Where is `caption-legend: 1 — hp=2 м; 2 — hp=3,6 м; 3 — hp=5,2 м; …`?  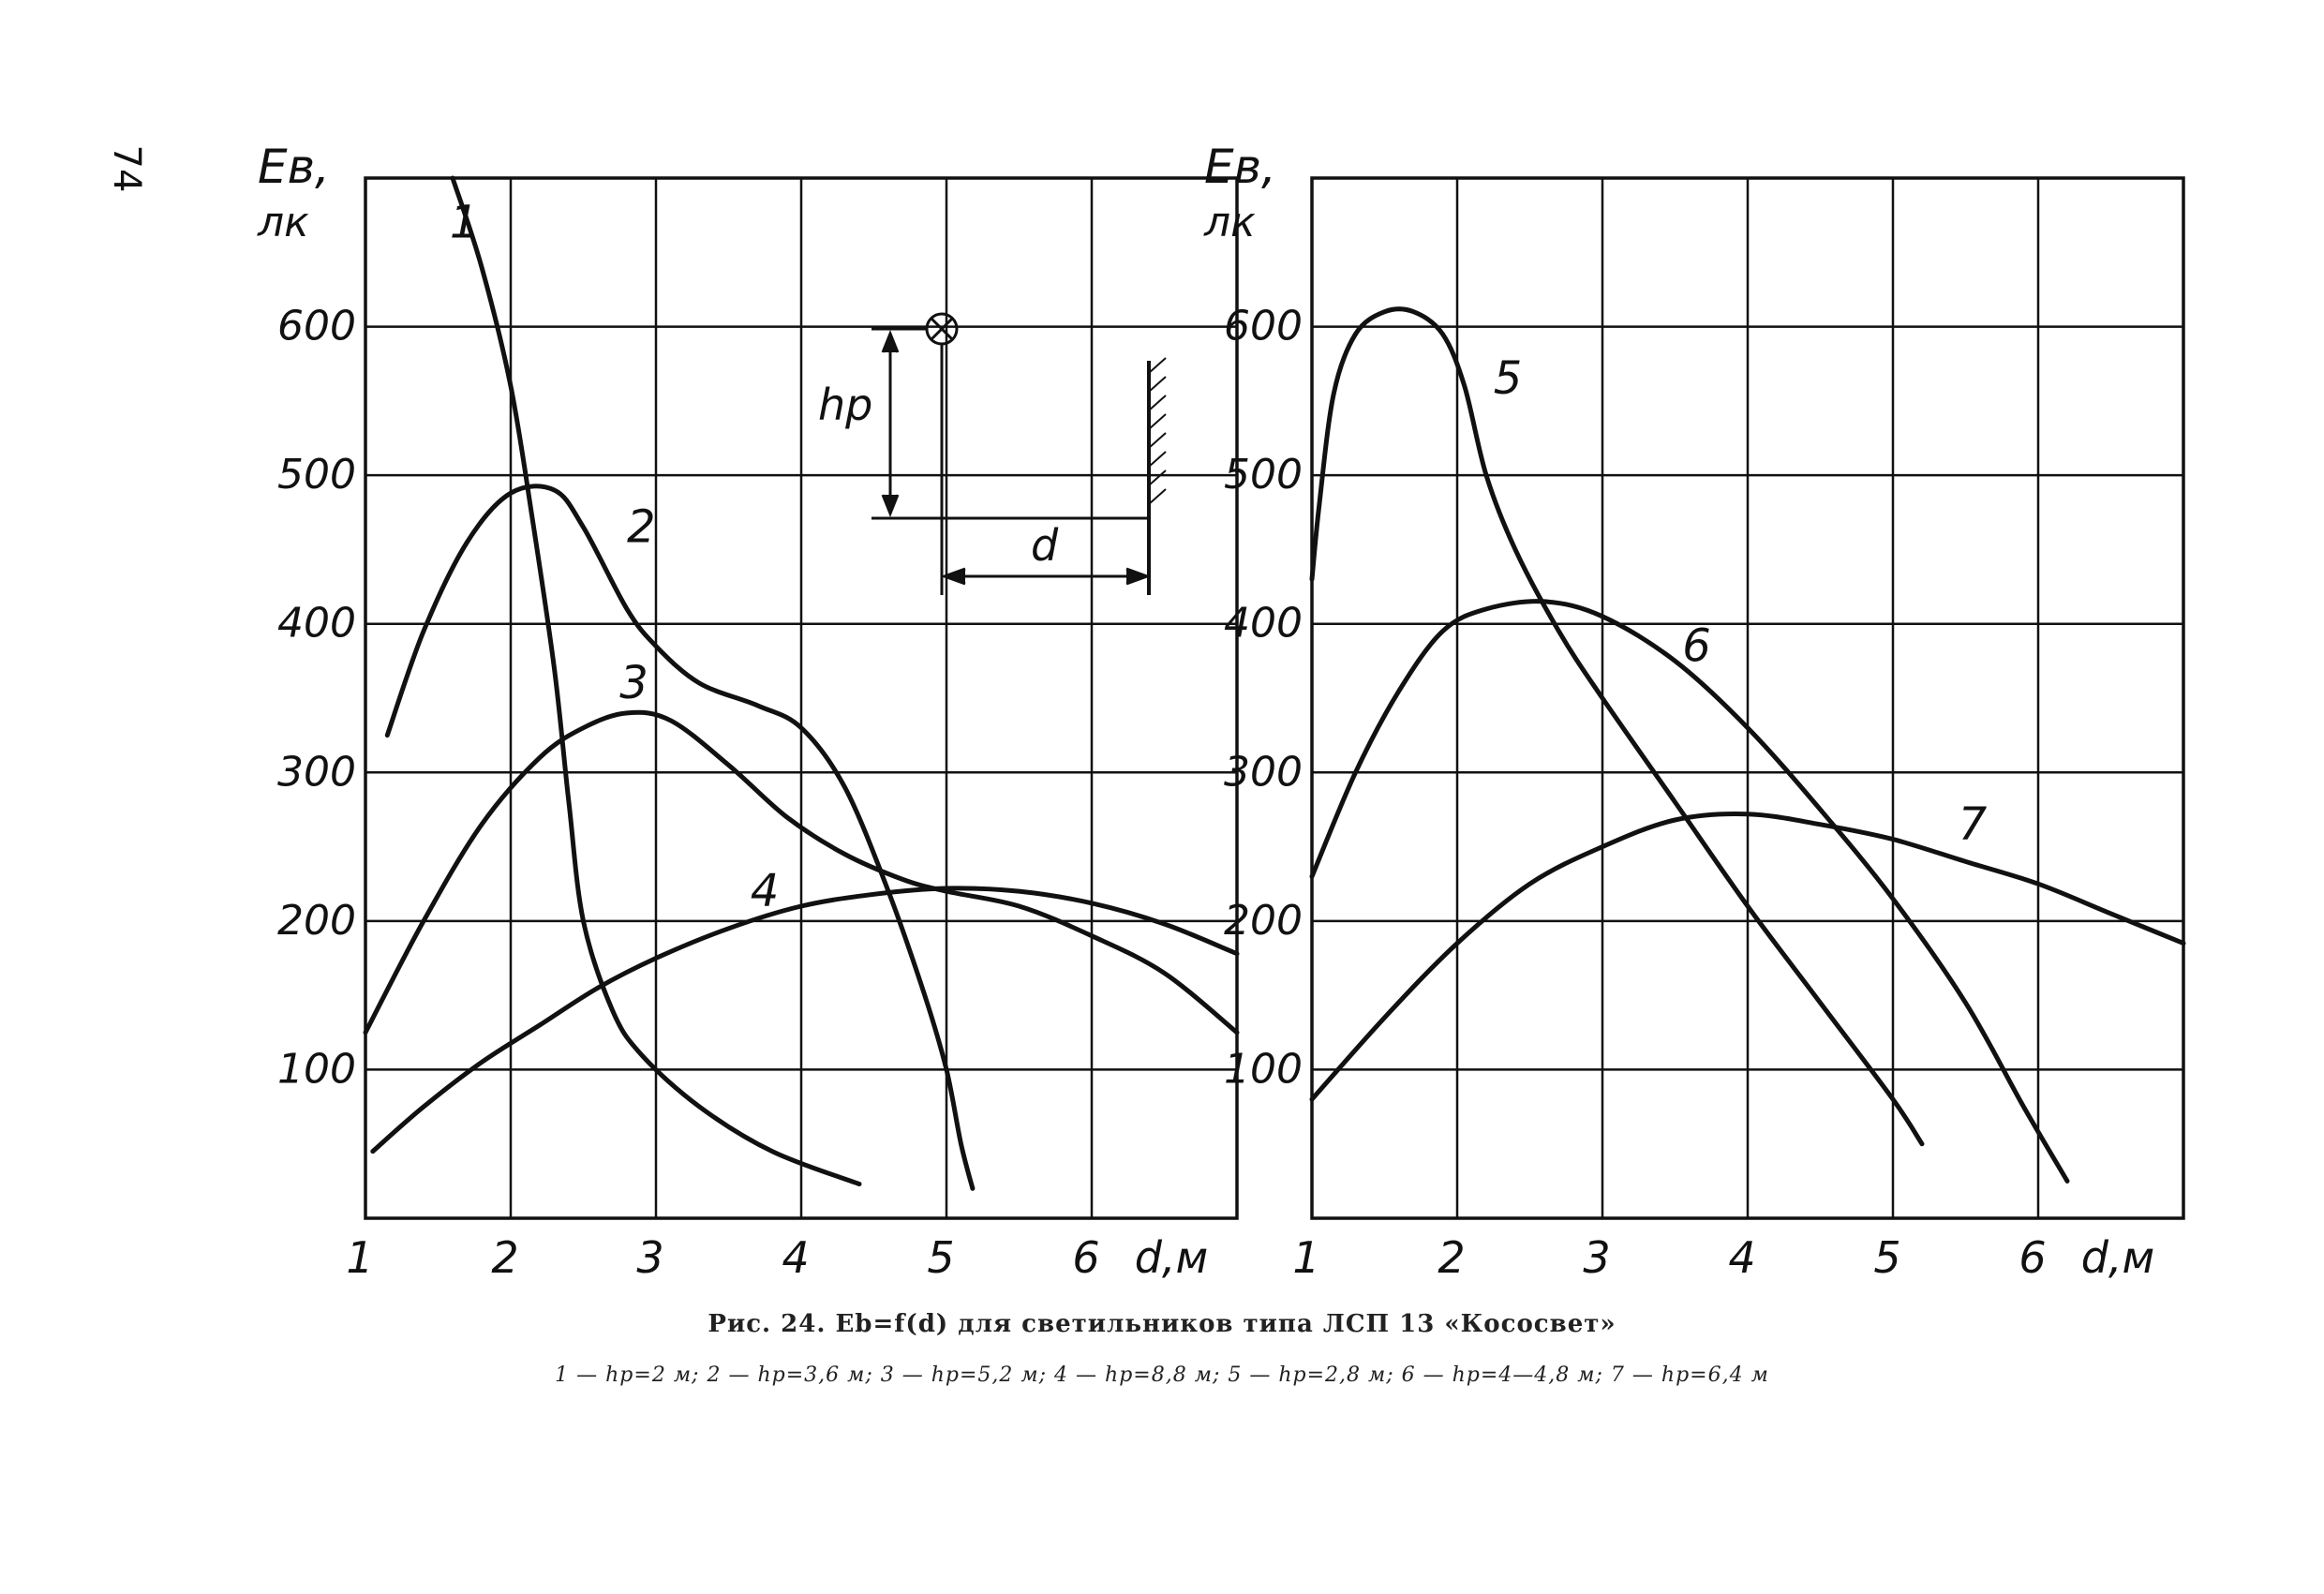 caption-legend: 1 — hp=2 м; 2 — hp=3,6 м; 3 — hp=5,2 м; … is located at coordinates (1162, 1375).